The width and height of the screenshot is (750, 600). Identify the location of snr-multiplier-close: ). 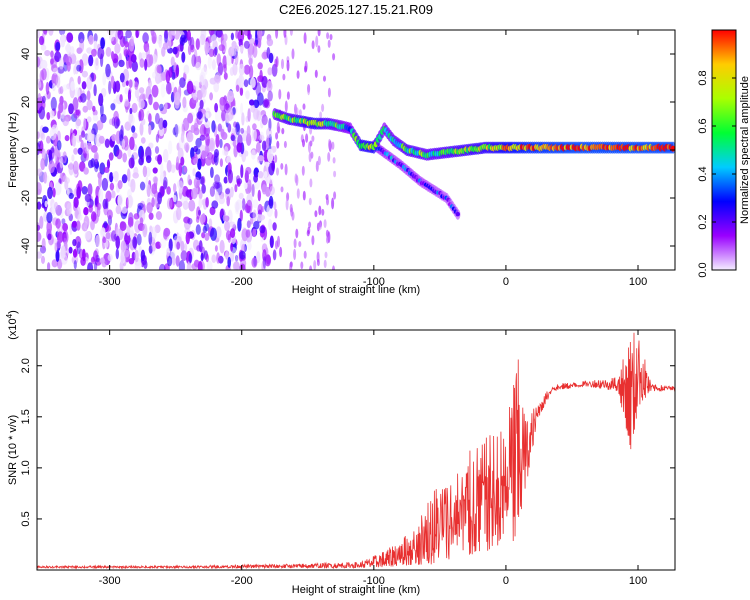
(13, 312).